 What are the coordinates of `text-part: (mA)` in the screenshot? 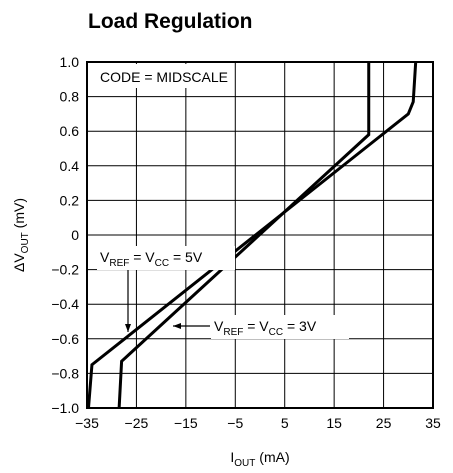 It's located at (272, 457).